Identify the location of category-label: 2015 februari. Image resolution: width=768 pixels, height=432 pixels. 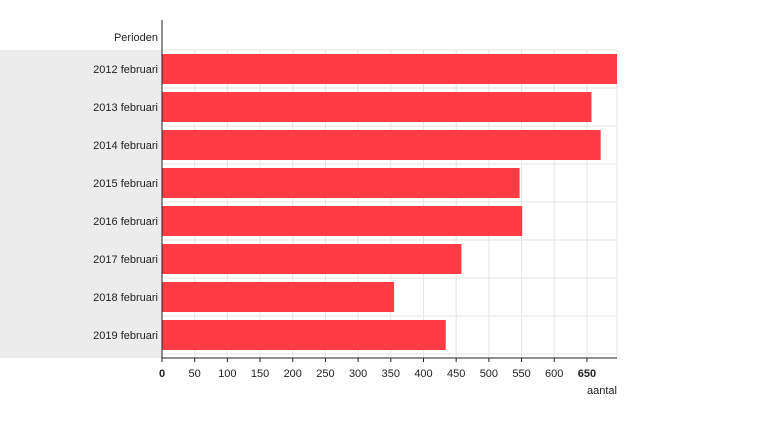
(125, 184).